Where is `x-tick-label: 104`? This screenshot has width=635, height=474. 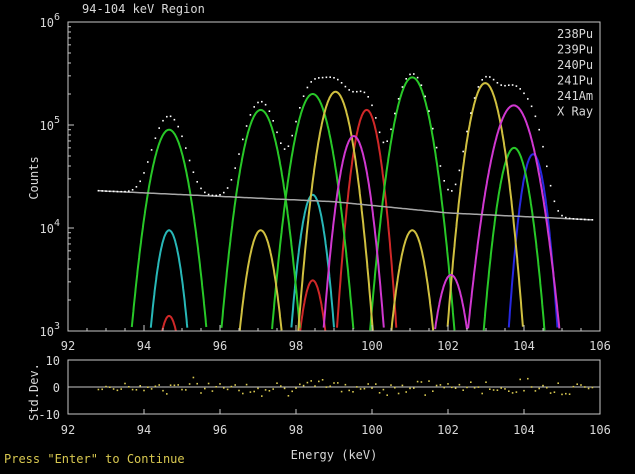
x-tick-label: 104 is located at coordinates (524, 346).